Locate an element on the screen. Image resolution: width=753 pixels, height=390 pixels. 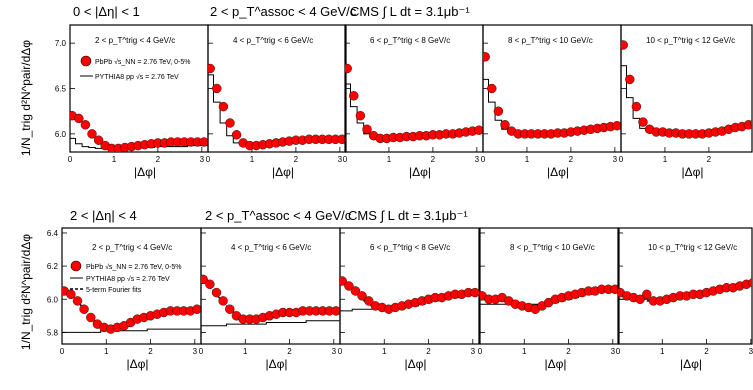
row1-legend-mc-label: PYTHIA8 pp √s = 2.76 TeV is located at coordinates (137, 77).